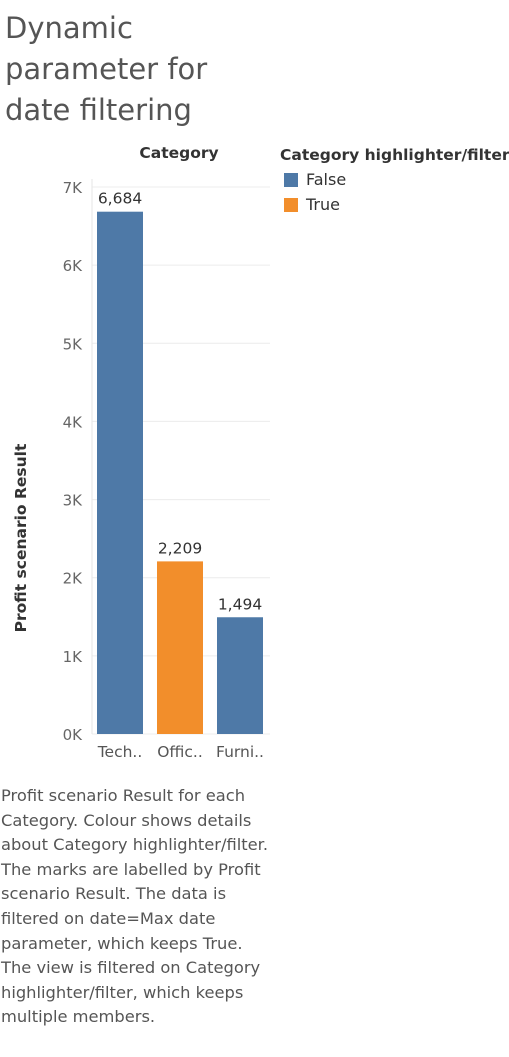  What do you see at coordinates (394, 155) in the screenshot?
I see `legend-title: Category highlighter/filter` at bounding box center [394, 155].